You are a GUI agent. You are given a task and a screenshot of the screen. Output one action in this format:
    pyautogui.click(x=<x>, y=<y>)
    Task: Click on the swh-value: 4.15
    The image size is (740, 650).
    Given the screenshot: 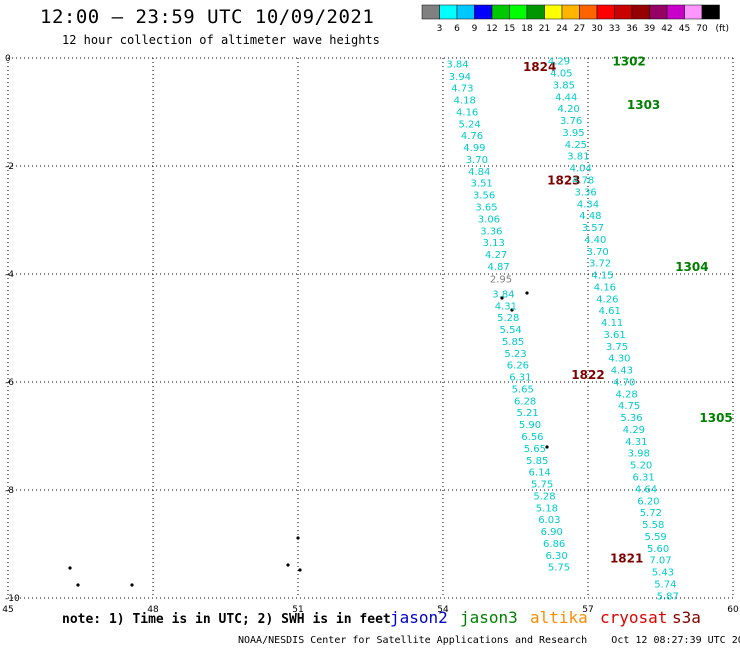 What is the action you would take?
    pyautogui.click(x=602, y=276)
    